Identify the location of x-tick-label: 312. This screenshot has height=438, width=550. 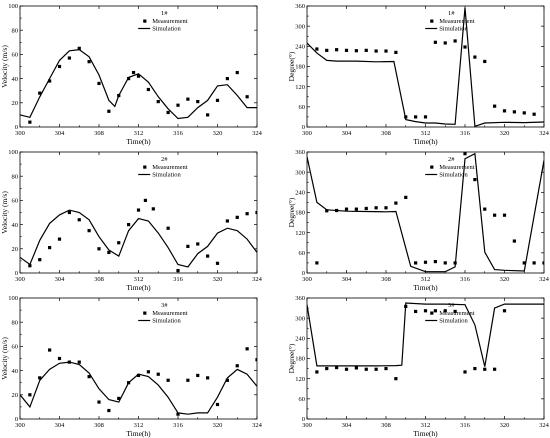
(139, 425).